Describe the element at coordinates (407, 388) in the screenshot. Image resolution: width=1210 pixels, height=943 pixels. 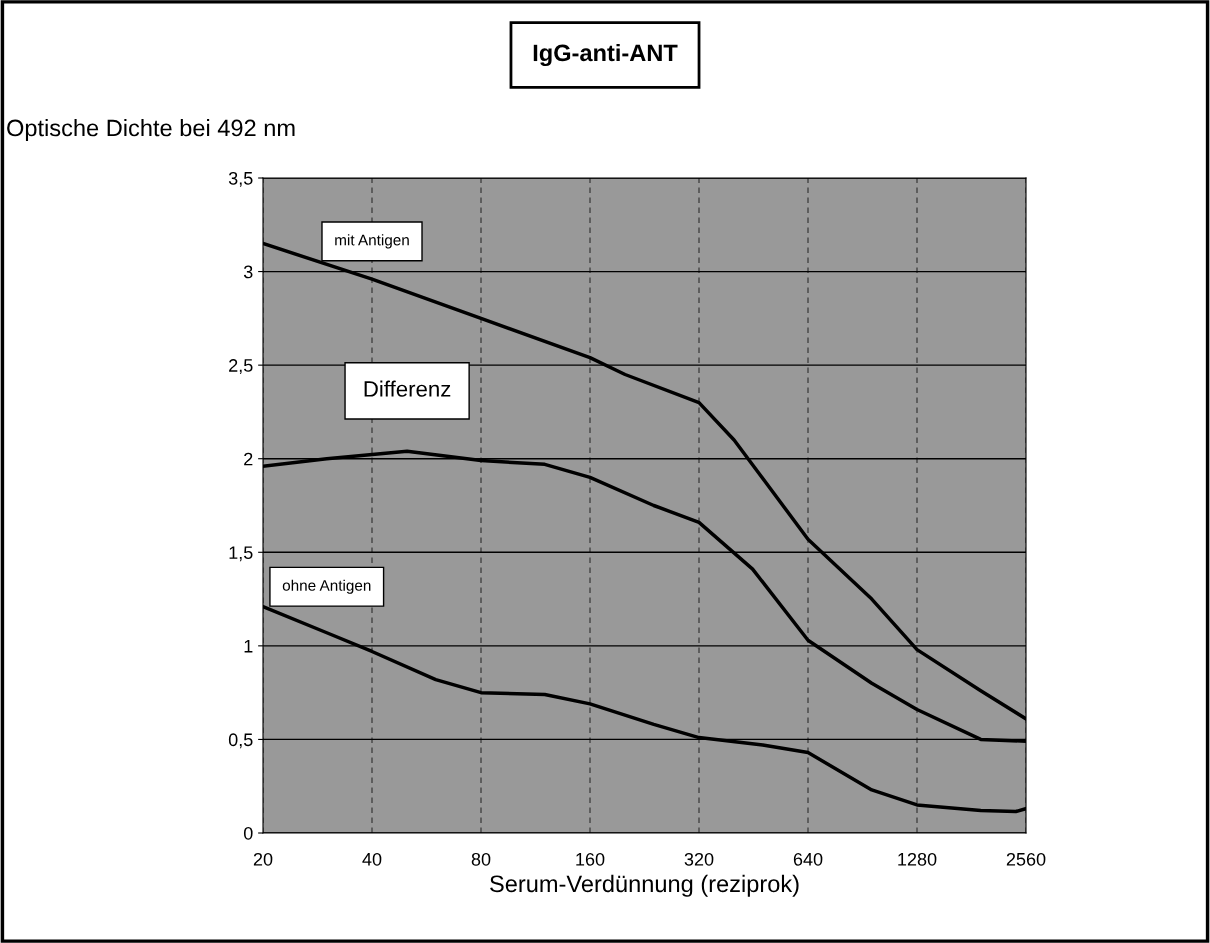
I see `text: Differenz` at that location.